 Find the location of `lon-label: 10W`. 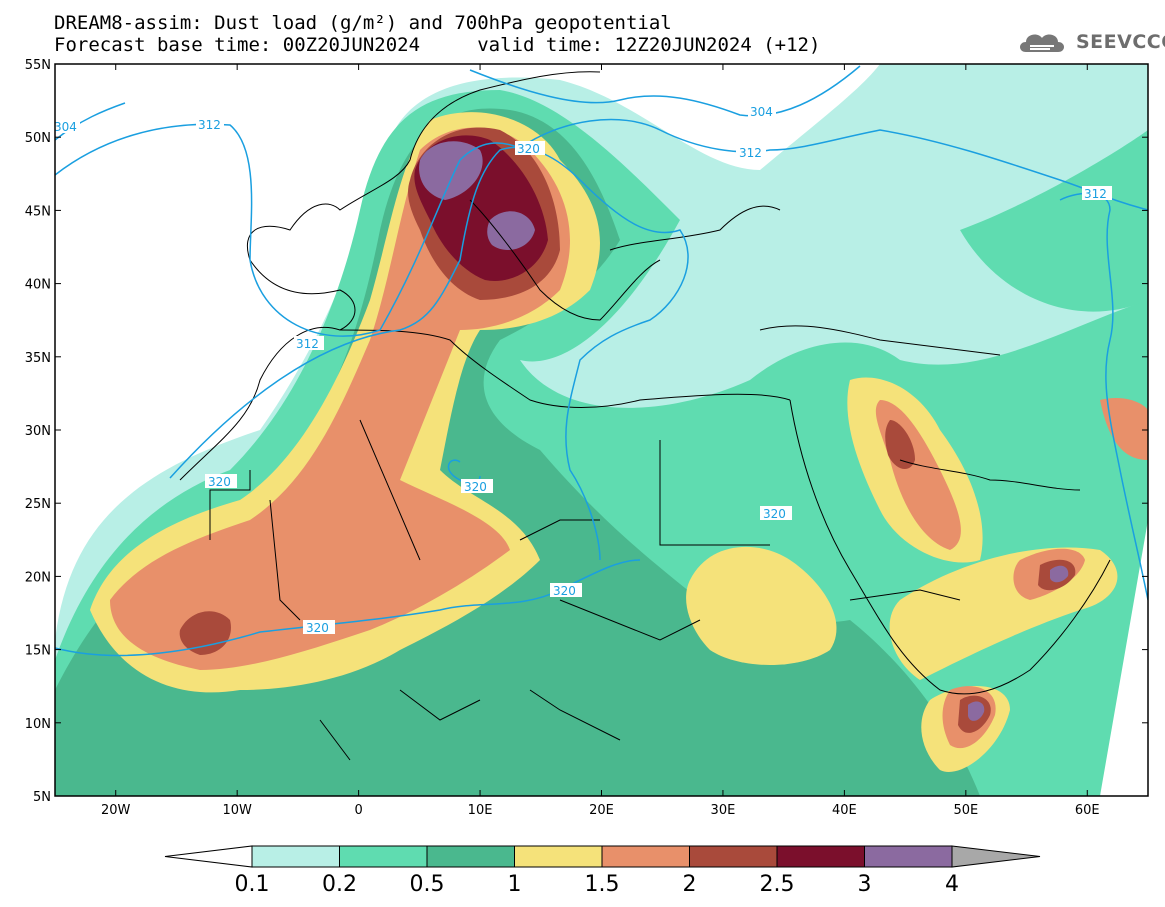

lon-label: 10W is located at coordinates (237, 810).